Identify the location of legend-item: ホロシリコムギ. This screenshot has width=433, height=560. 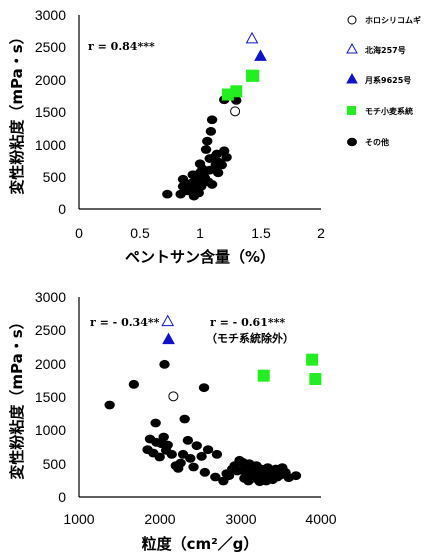
(384, 20).